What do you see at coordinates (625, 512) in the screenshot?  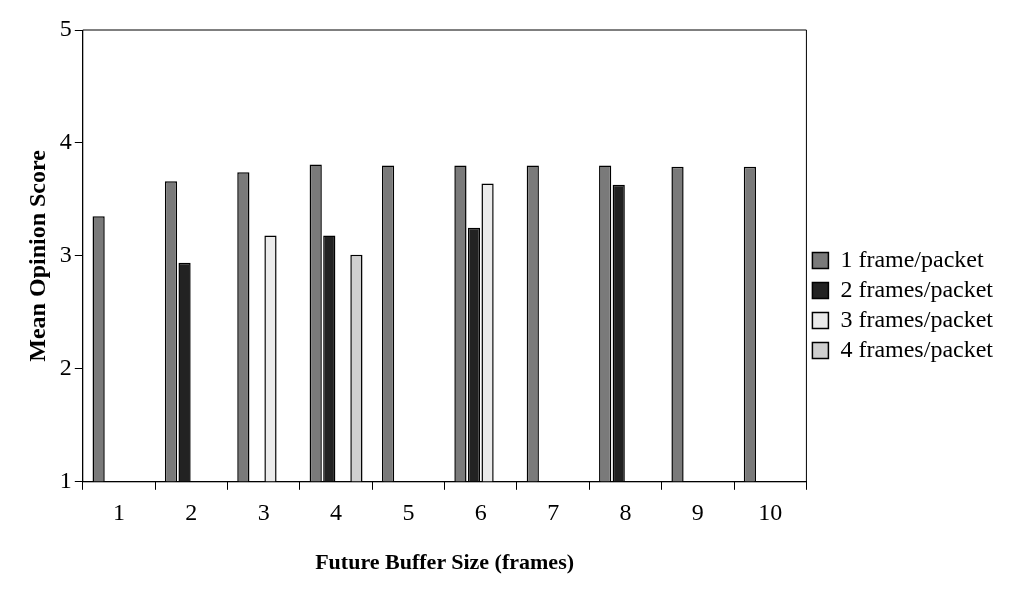 I see `x-tick-label: 8` at bounding box center [625, 512].